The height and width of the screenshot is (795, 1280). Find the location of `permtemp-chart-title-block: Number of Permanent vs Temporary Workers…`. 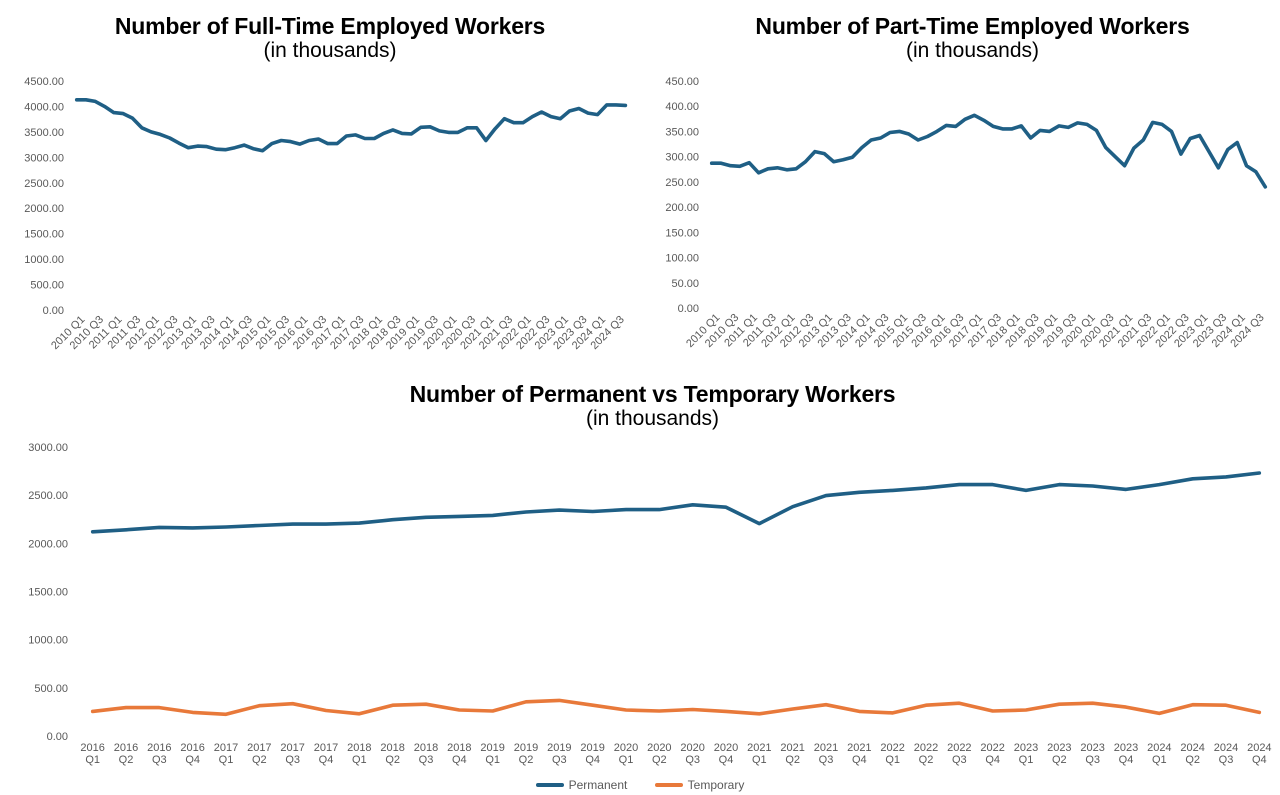

permtemp-chart-title-block: Number of Permanent vs Temporary Workers… is located at coordinates (640, 405).